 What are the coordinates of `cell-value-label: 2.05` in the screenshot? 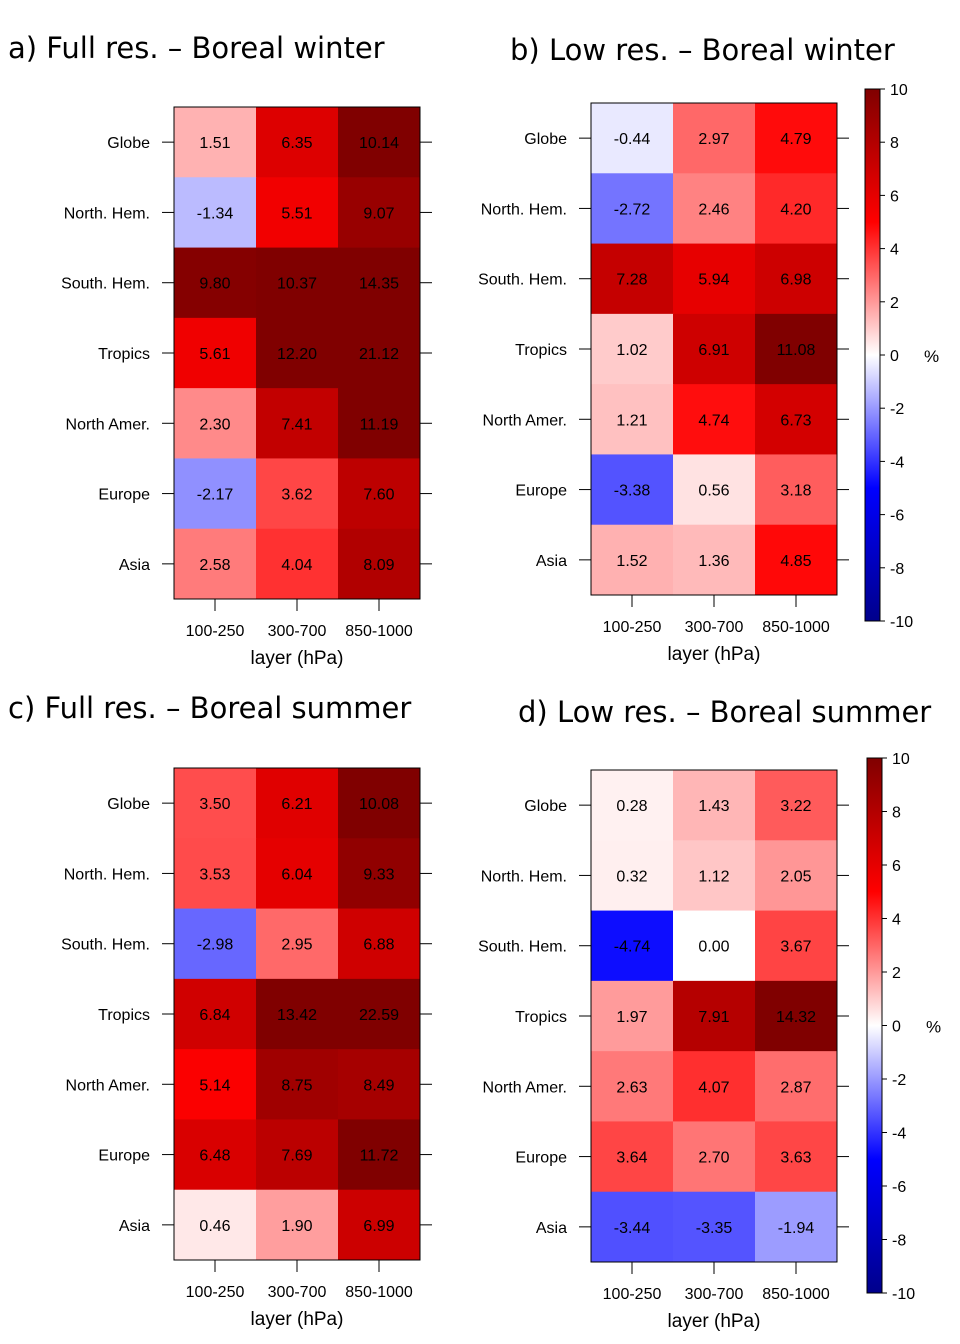 It's located at (795, 876).